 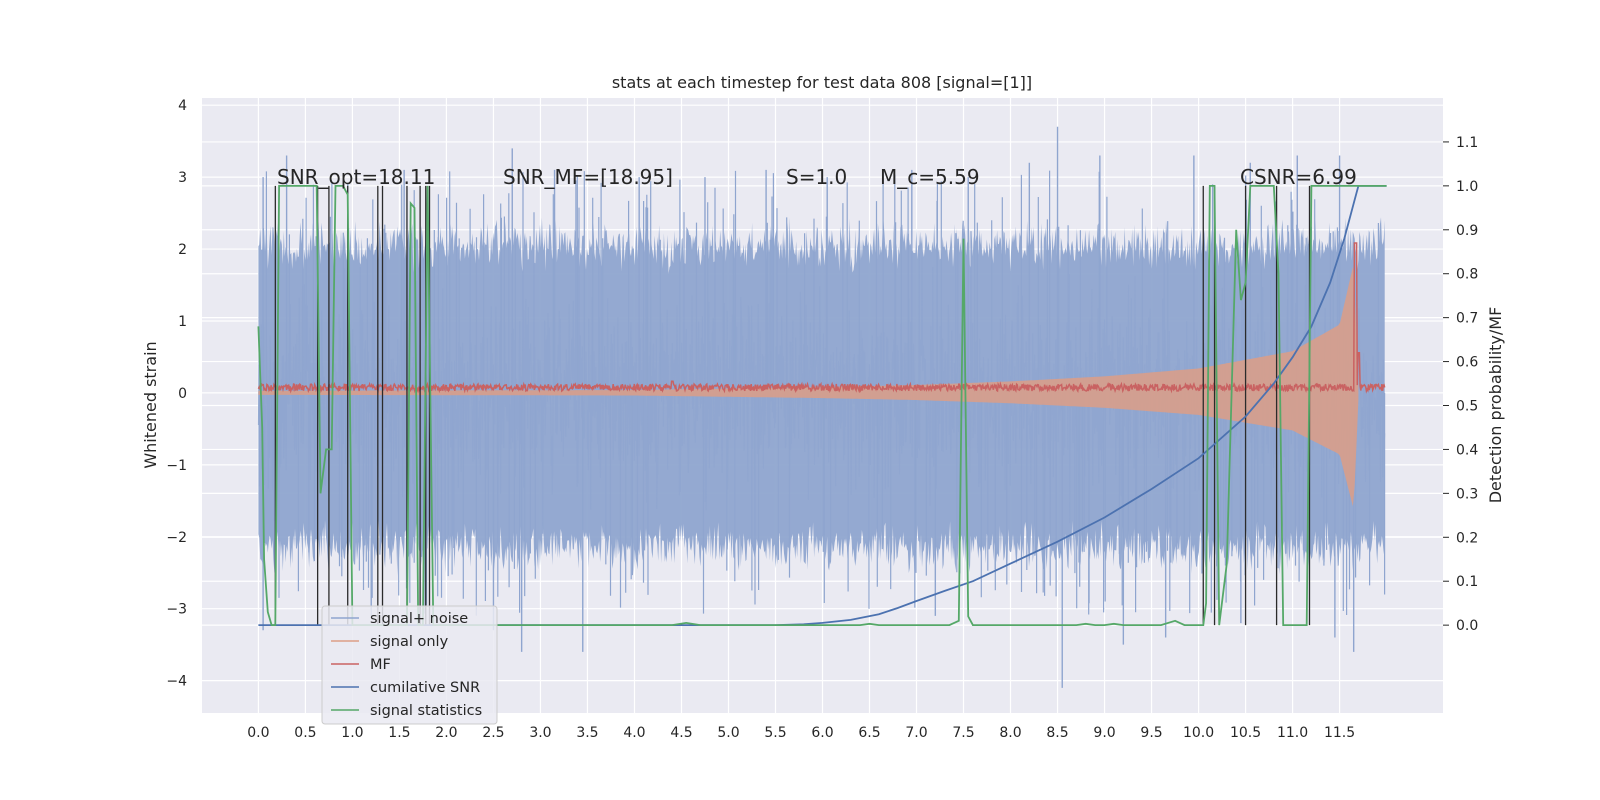 I want to click on x-tick-label: 8.5, so click(x=1057, y=733).